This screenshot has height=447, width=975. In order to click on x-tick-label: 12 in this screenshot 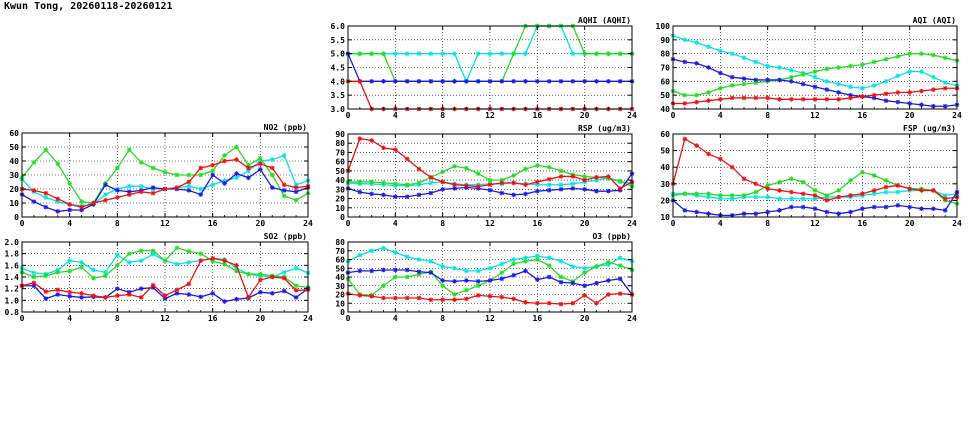, I will do `click(165, 318)`.